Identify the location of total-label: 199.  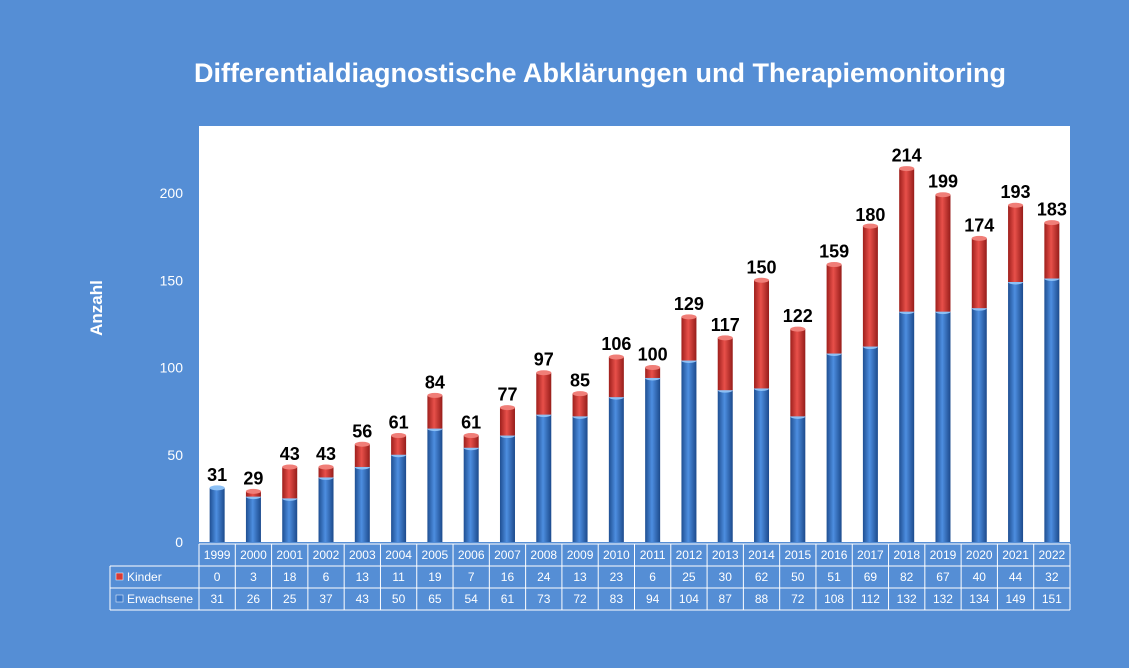
(943, 182).